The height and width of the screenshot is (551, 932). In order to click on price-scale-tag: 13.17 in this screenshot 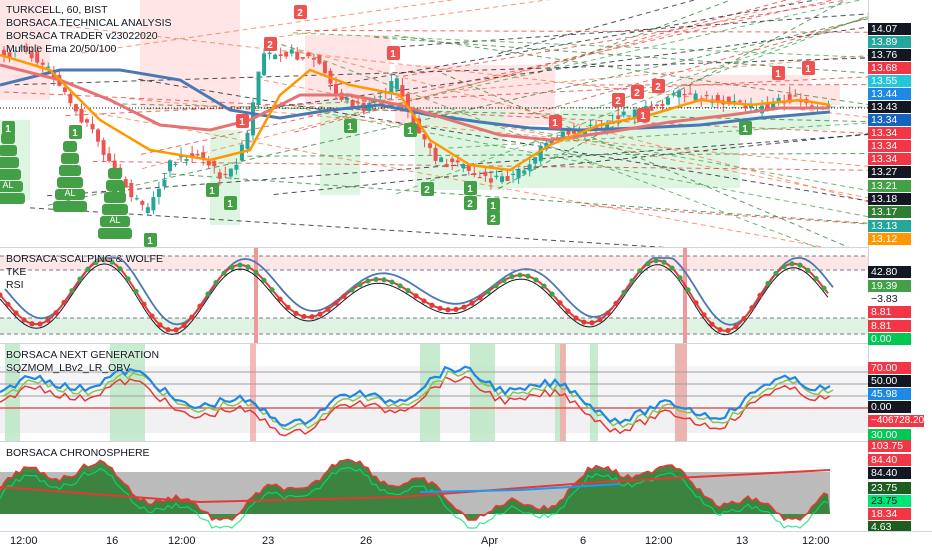, I will do `click(889, 212)`.